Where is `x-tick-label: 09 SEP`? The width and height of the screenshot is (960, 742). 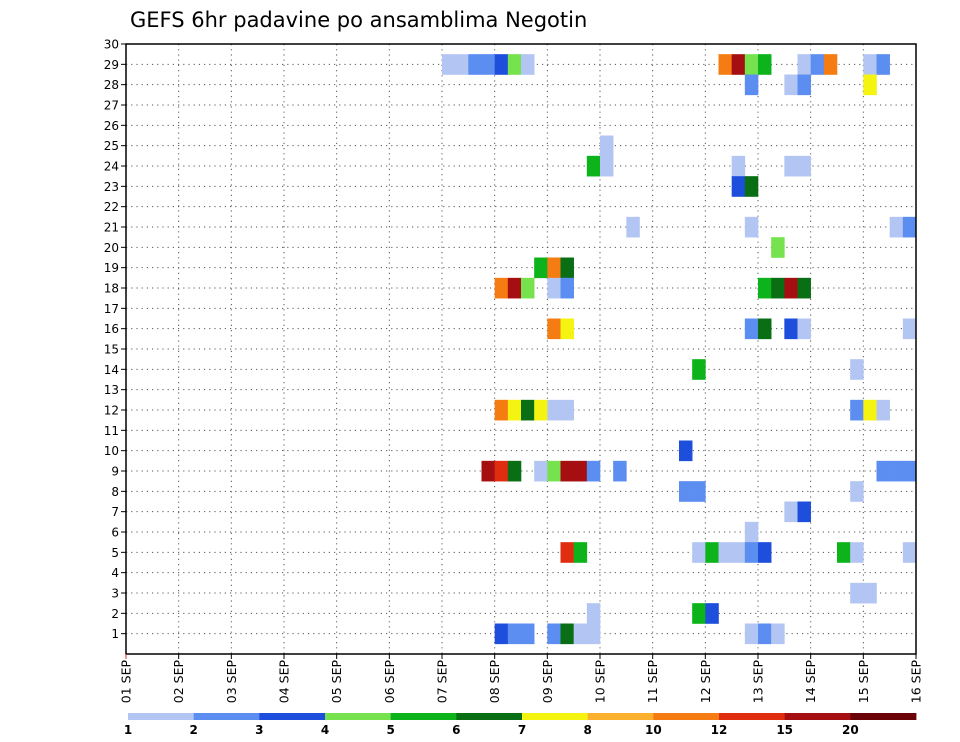 x-tick-label: 09 SEP is located at coordinates (547, 682).